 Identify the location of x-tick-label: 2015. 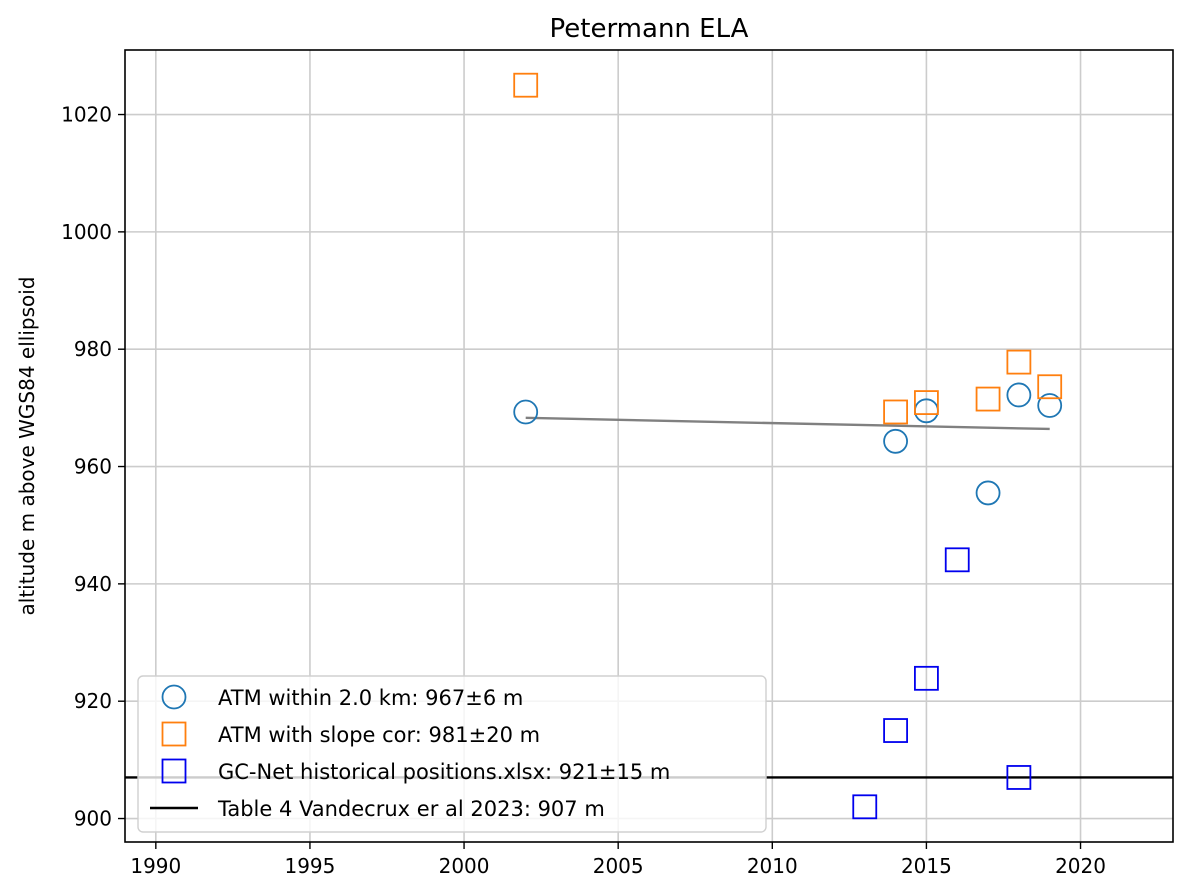
(926, 866).